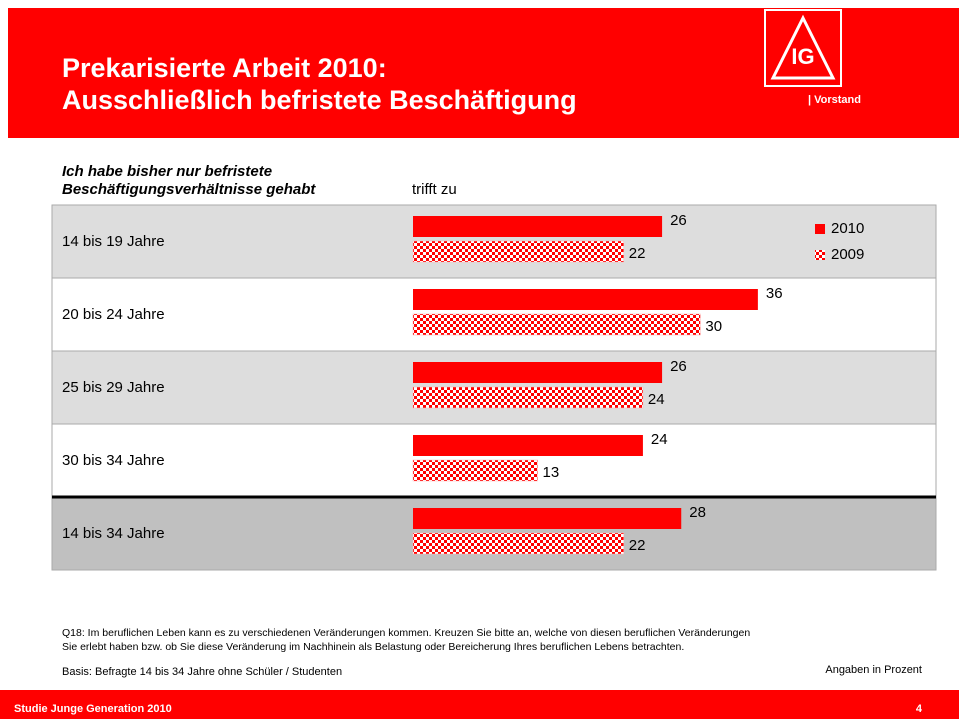 This screenshot has height=719, width=959. I want to click on subtitle: Beschäftigungsverhältnisse gehabt, so click(189, 189).